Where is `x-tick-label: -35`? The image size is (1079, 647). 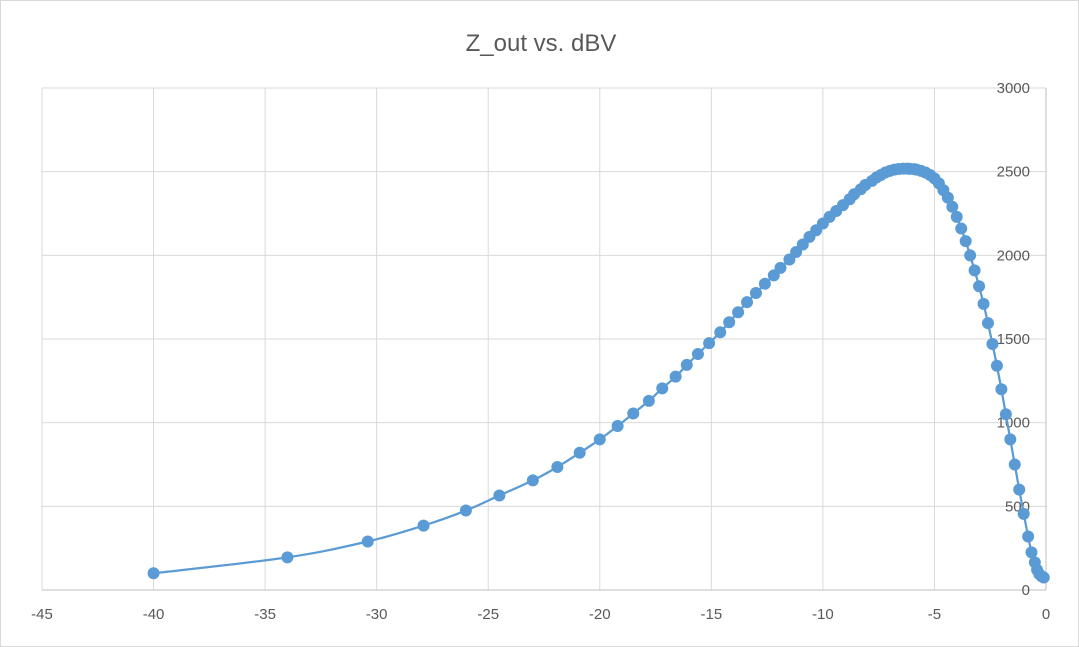 x-tick-label: -35 is located at coordinates (265, 614).